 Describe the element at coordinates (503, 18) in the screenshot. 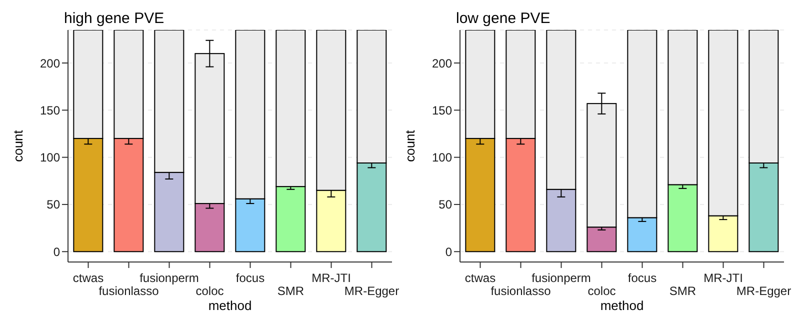

I see `chart-title: low gene PVE` at that location.